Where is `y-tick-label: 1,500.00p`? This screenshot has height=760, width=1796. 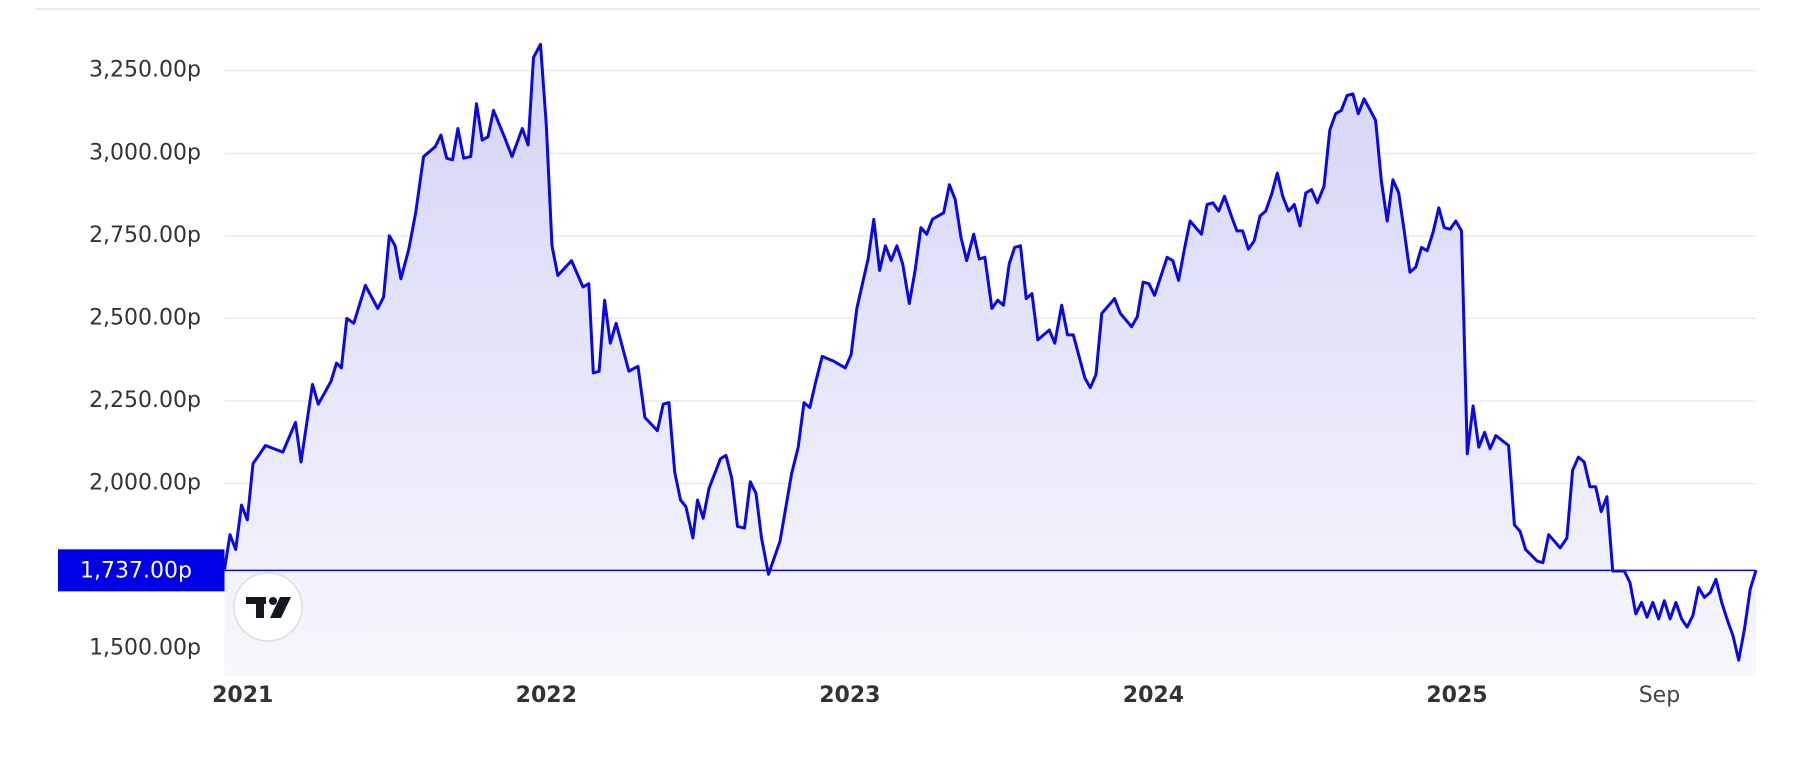 y-tick-label: 1,500.00p is located at coordinates (145, 648).